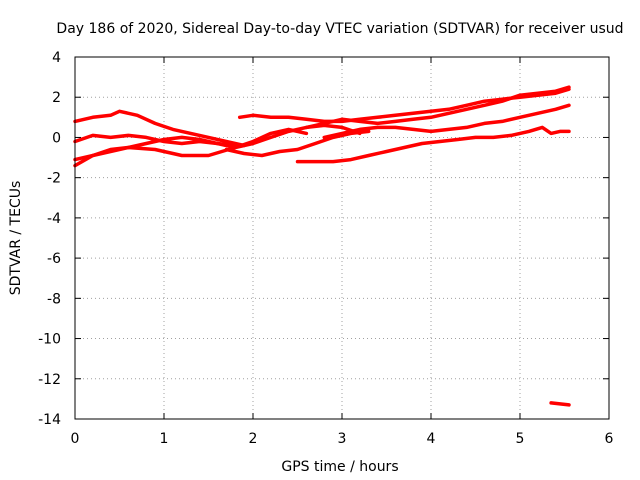  I want to click on x-tick-labels: 0 1 2 3 4 5 6, so click(342, 439).